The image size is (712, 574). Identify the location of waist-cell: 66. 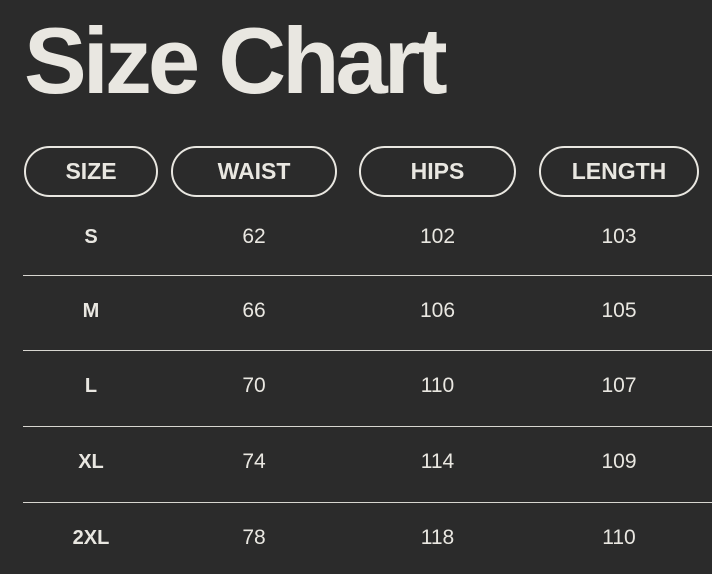
(254, 310).